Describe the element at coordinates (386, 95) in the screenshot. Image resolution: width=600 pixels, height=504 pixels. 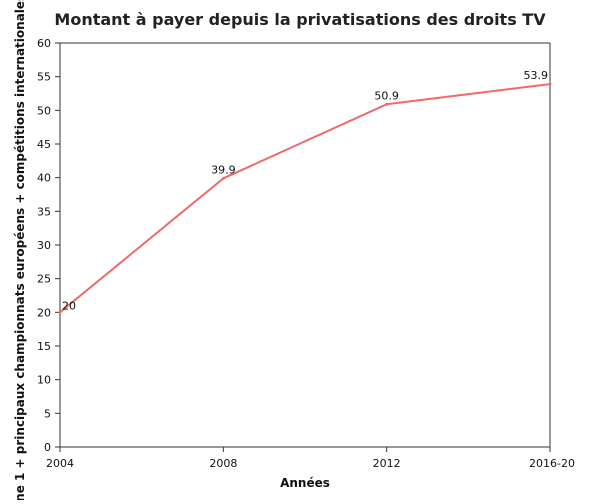
I see `data-label: 50.9` at that location.